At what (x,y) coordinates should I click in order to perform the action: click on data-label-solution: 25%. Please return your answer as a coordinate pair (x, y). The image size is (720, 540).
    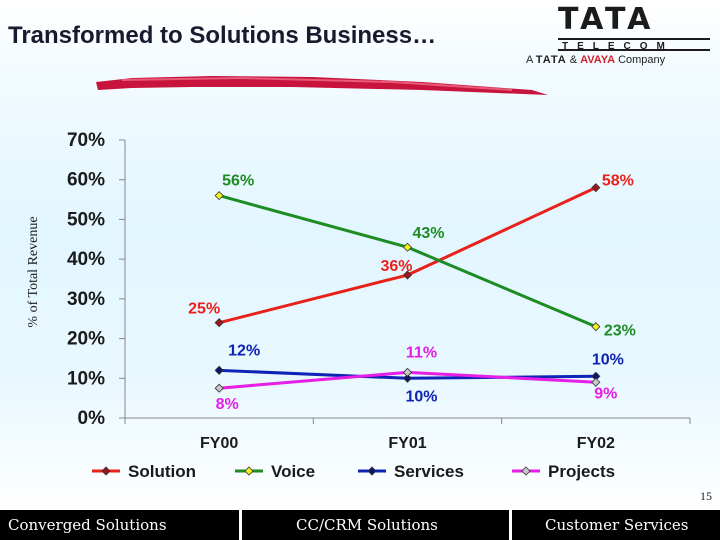
    Looking at the image, I should click on (204, 309).